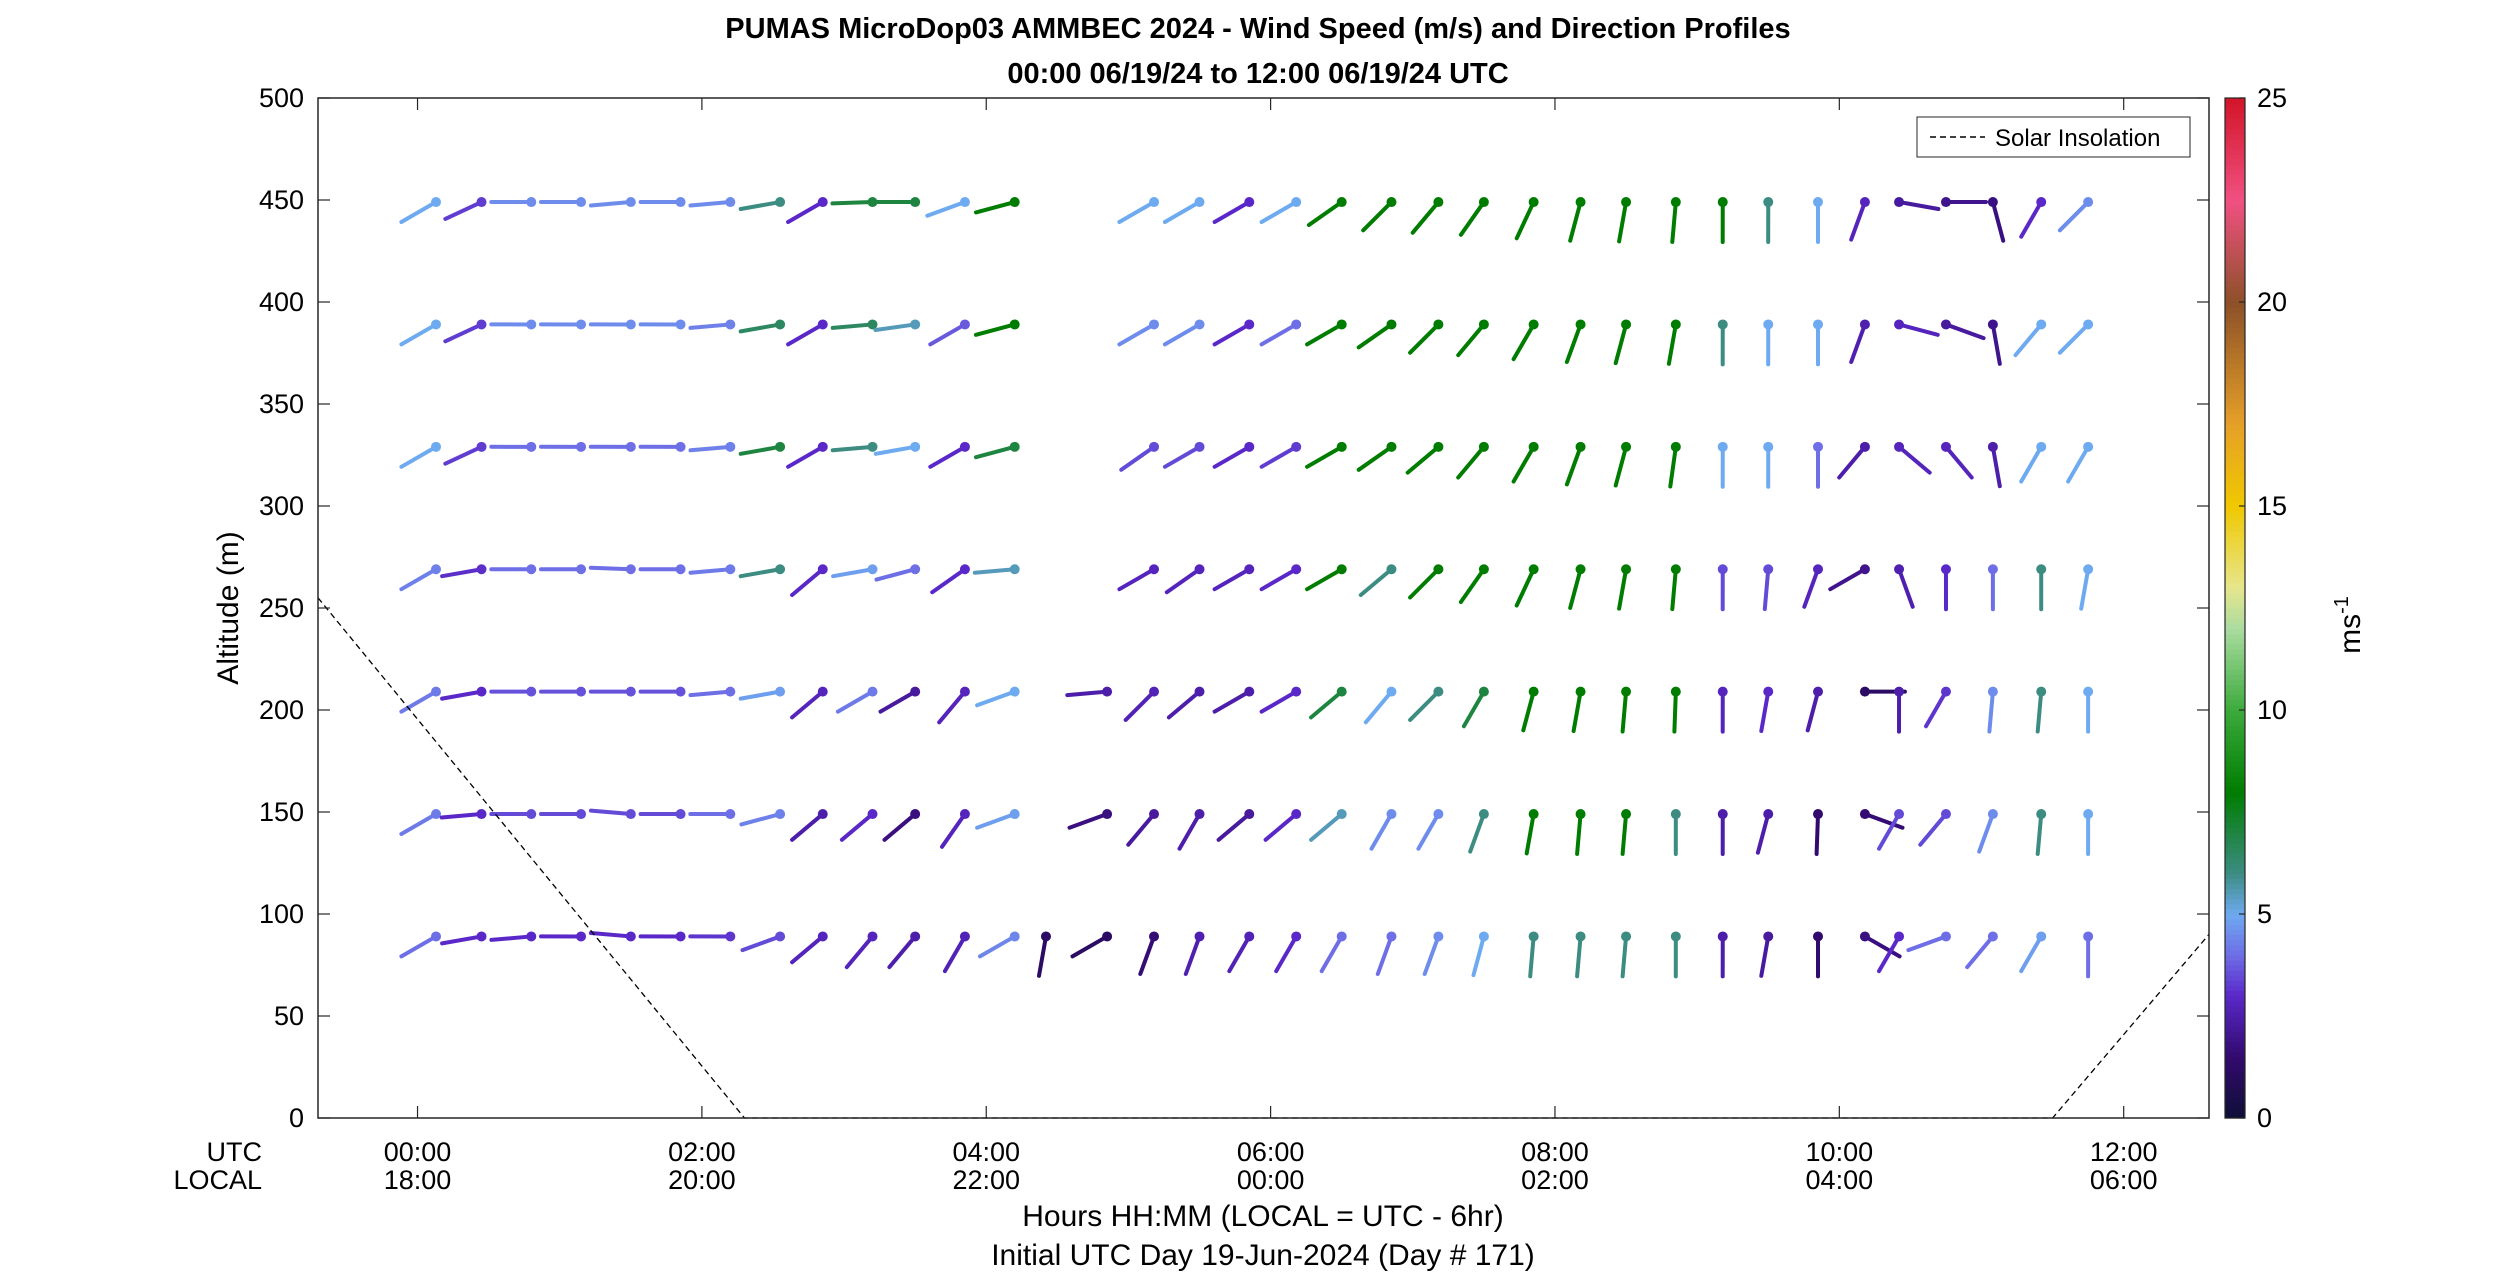 Image resolution: width=2517 pixels, height=1281 pixels. What do you see at coordinates (281, 710) in the screenshot?
I see `y-tick-label: 200` at bounding box center [281, 710].